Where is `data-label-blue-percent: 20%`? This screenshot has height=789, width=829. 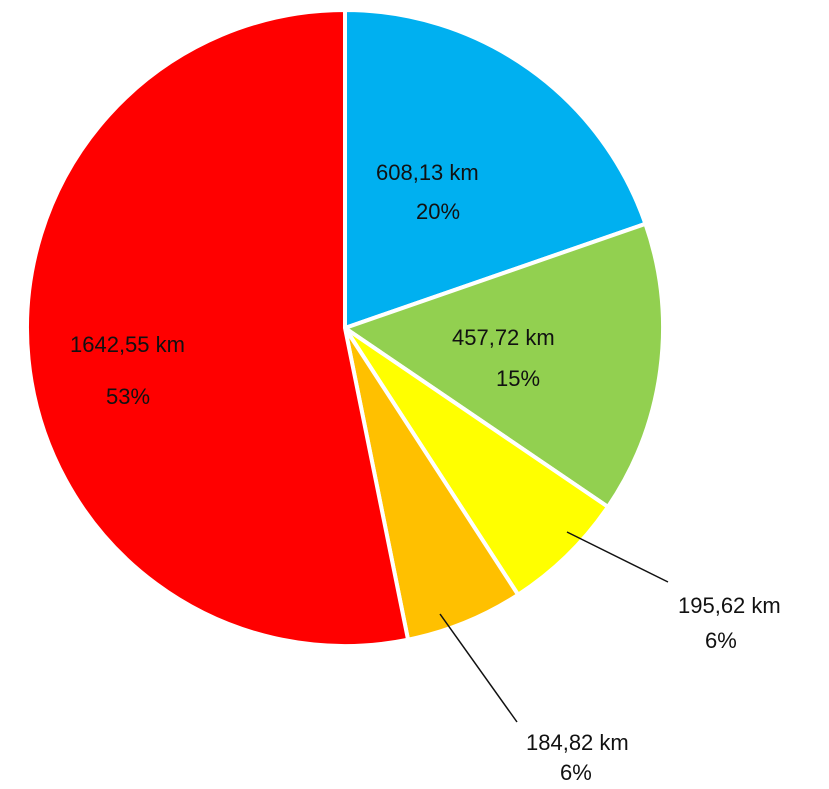 data-label-blue-percent: 20% is located at coordinates (438, 211).